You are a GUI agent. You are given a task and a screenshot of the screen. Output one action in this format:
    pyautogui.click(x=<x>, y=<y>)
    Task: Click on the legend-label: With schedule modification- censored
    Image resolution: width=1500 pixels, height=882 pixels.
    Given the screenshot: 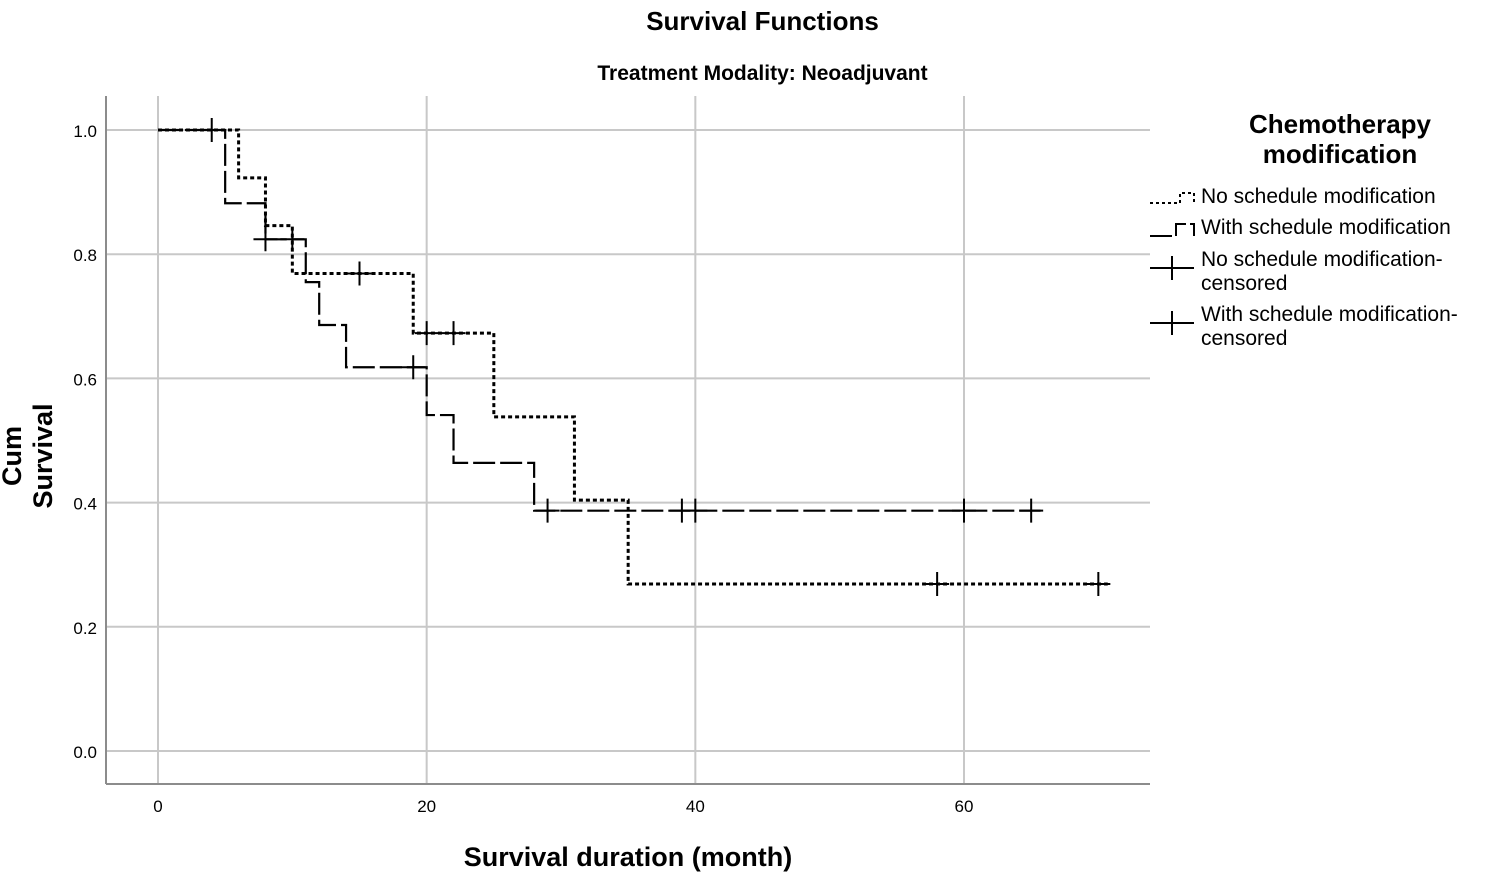 What is the action you would take?
    pyautogui.click(x=1329, y=326)
    